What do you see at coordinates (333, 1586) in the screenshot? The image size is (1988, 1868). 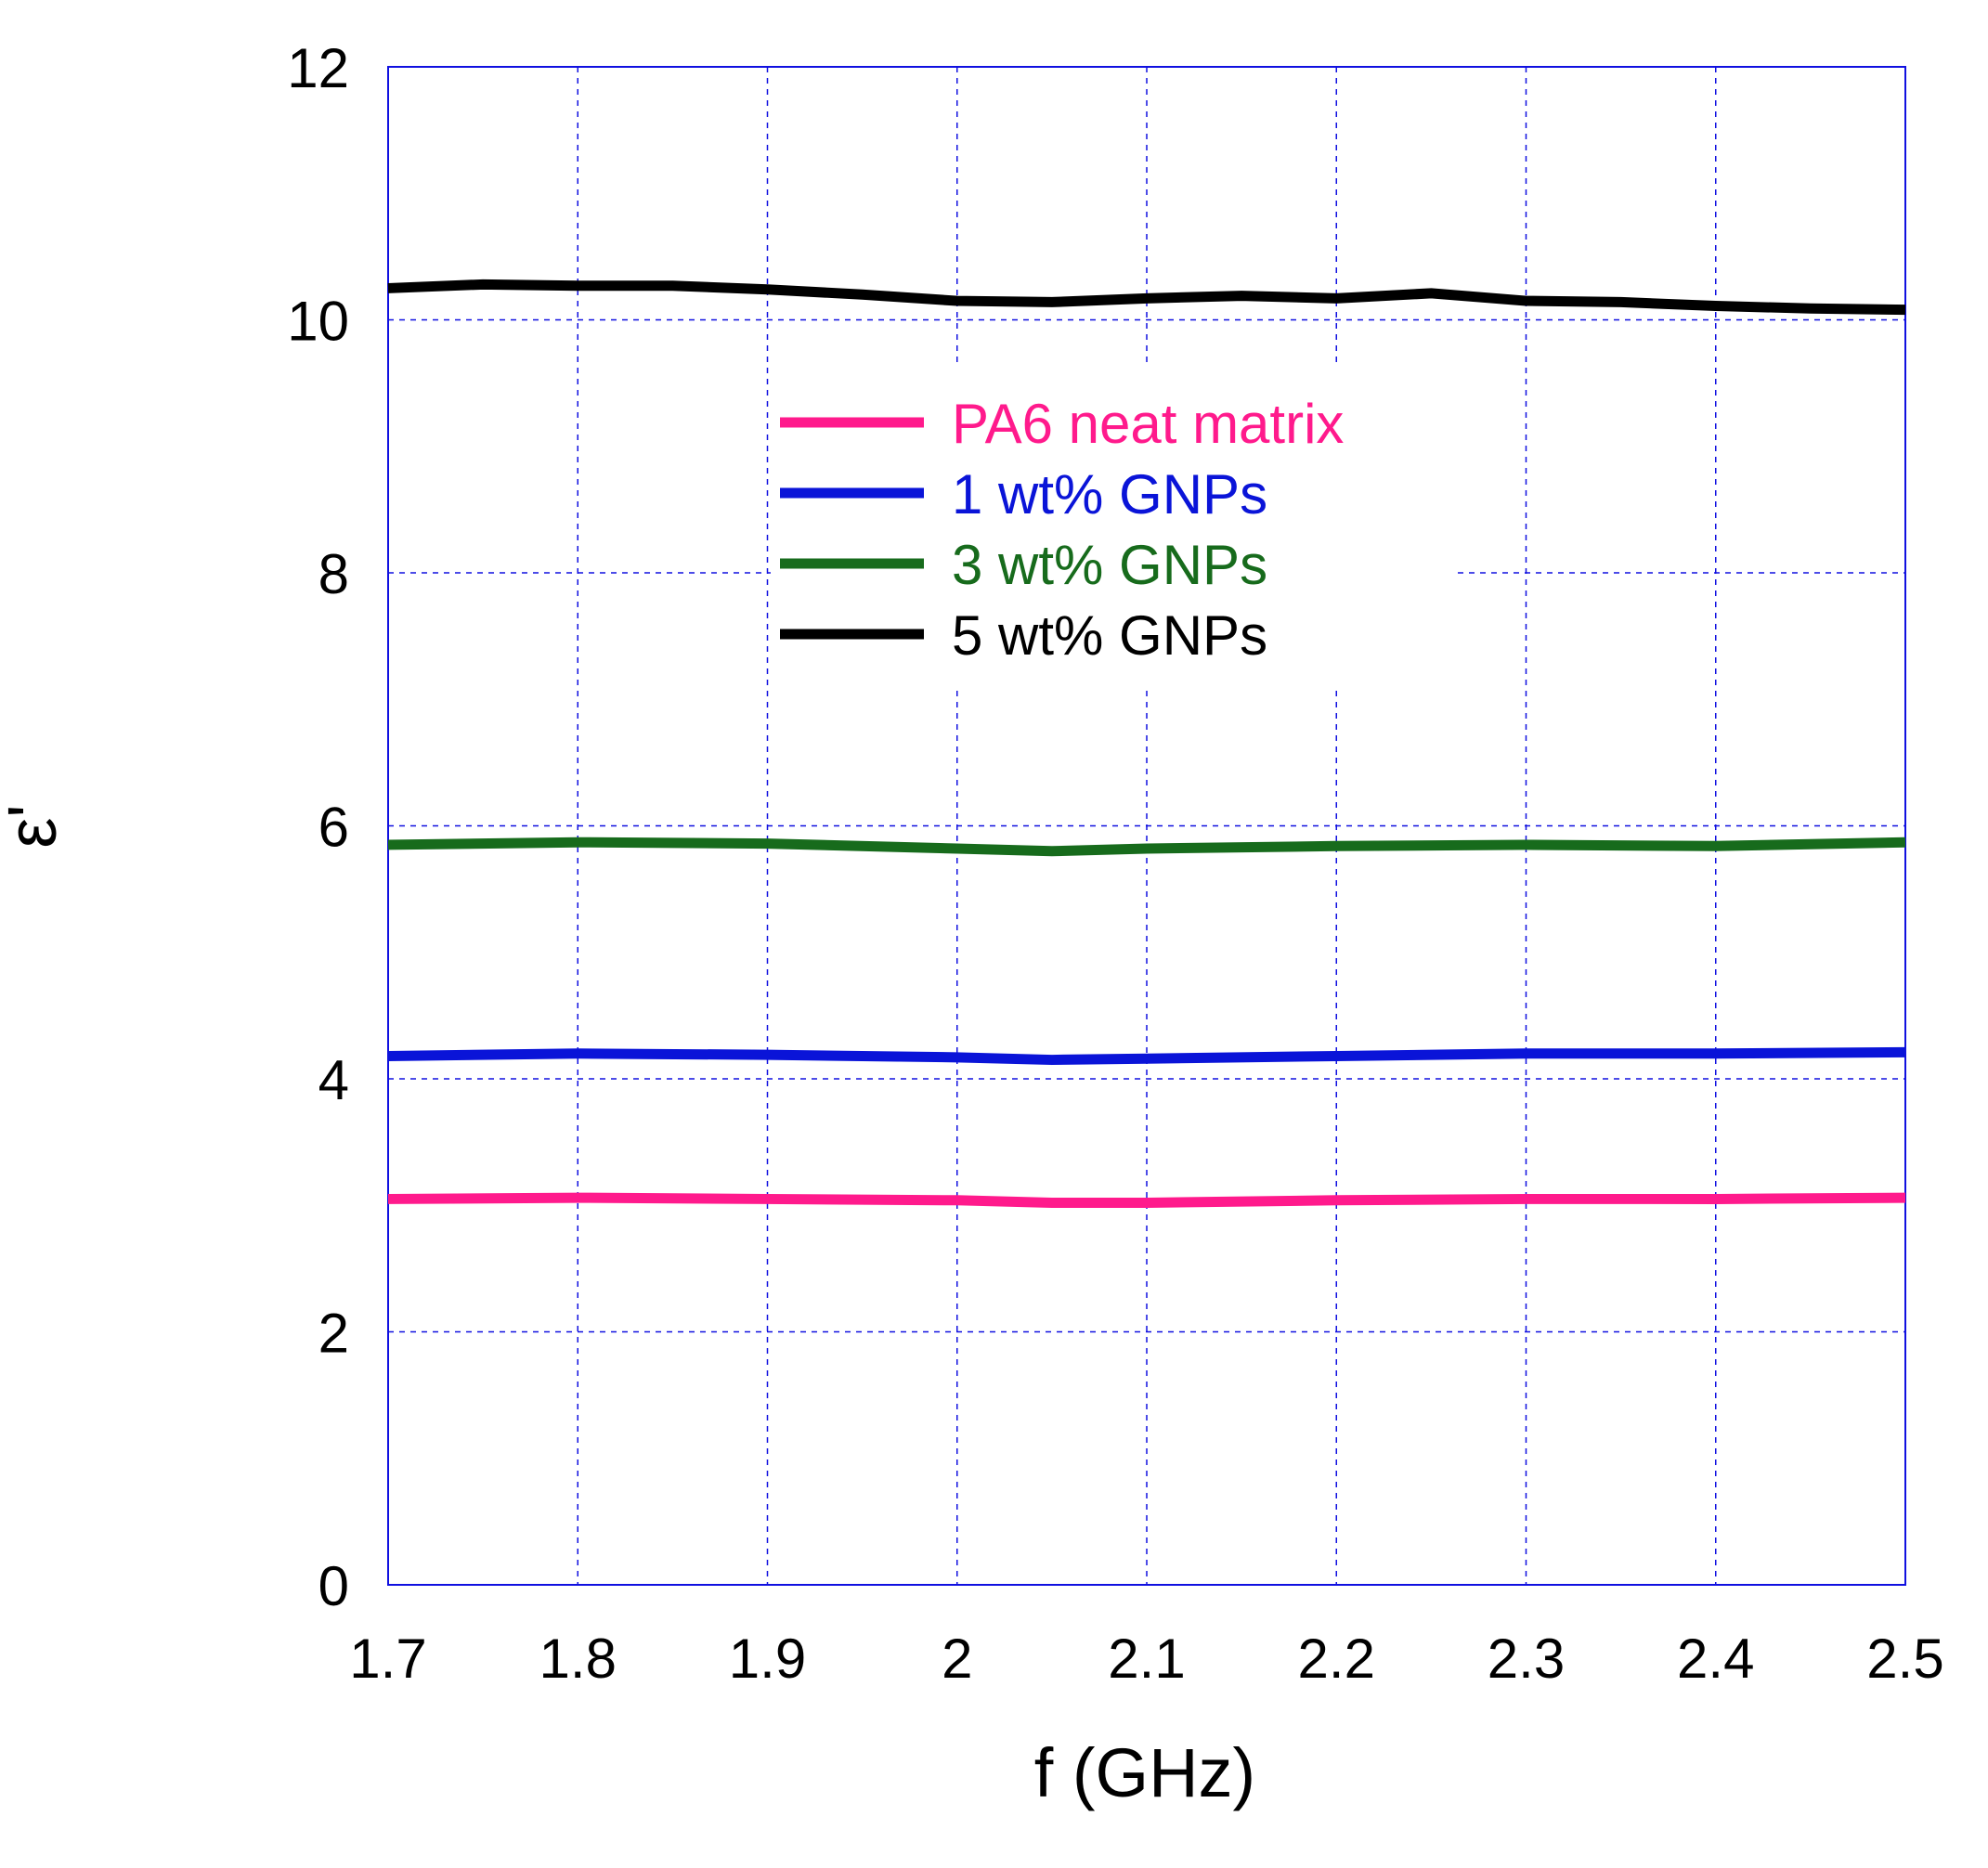 I see `y-tick-label: 0` at bounding box center [333, 1586].